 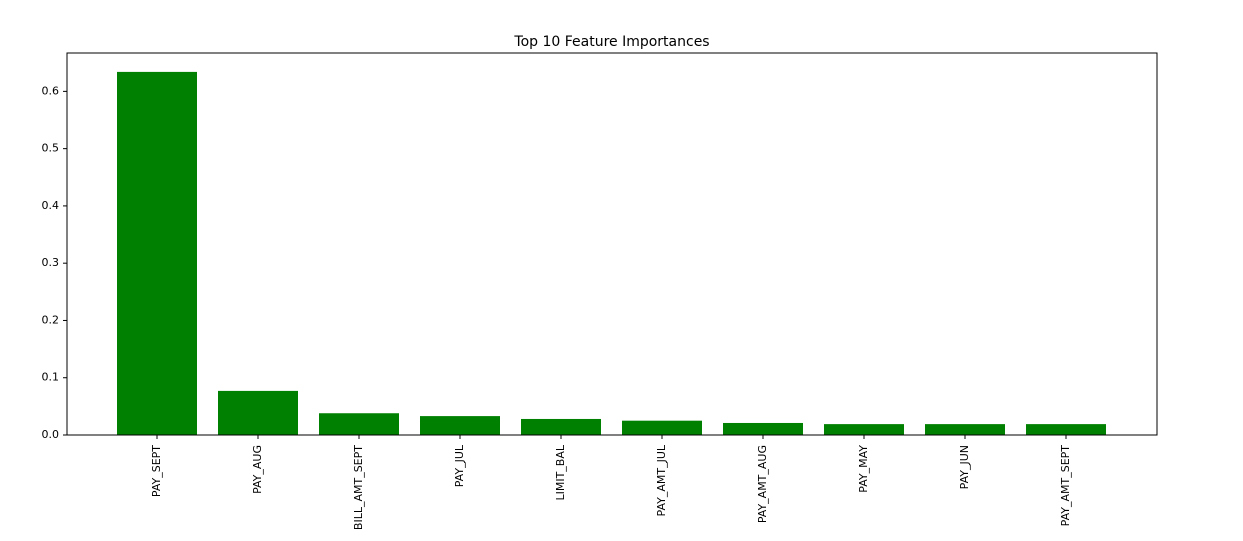 I want to click on y-tick-label: 0.5, so click(x=51, y=148).